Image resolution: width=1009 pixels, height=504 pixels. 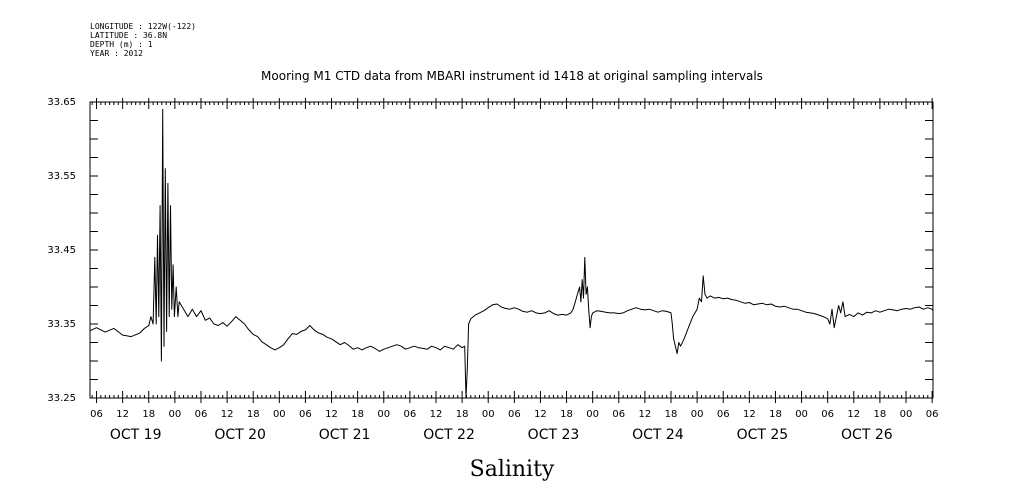 What do you see at coordinates (345, 435) in the screenshot?
I see `x-date-label: OCT 21` at bounding box center [345, 435].